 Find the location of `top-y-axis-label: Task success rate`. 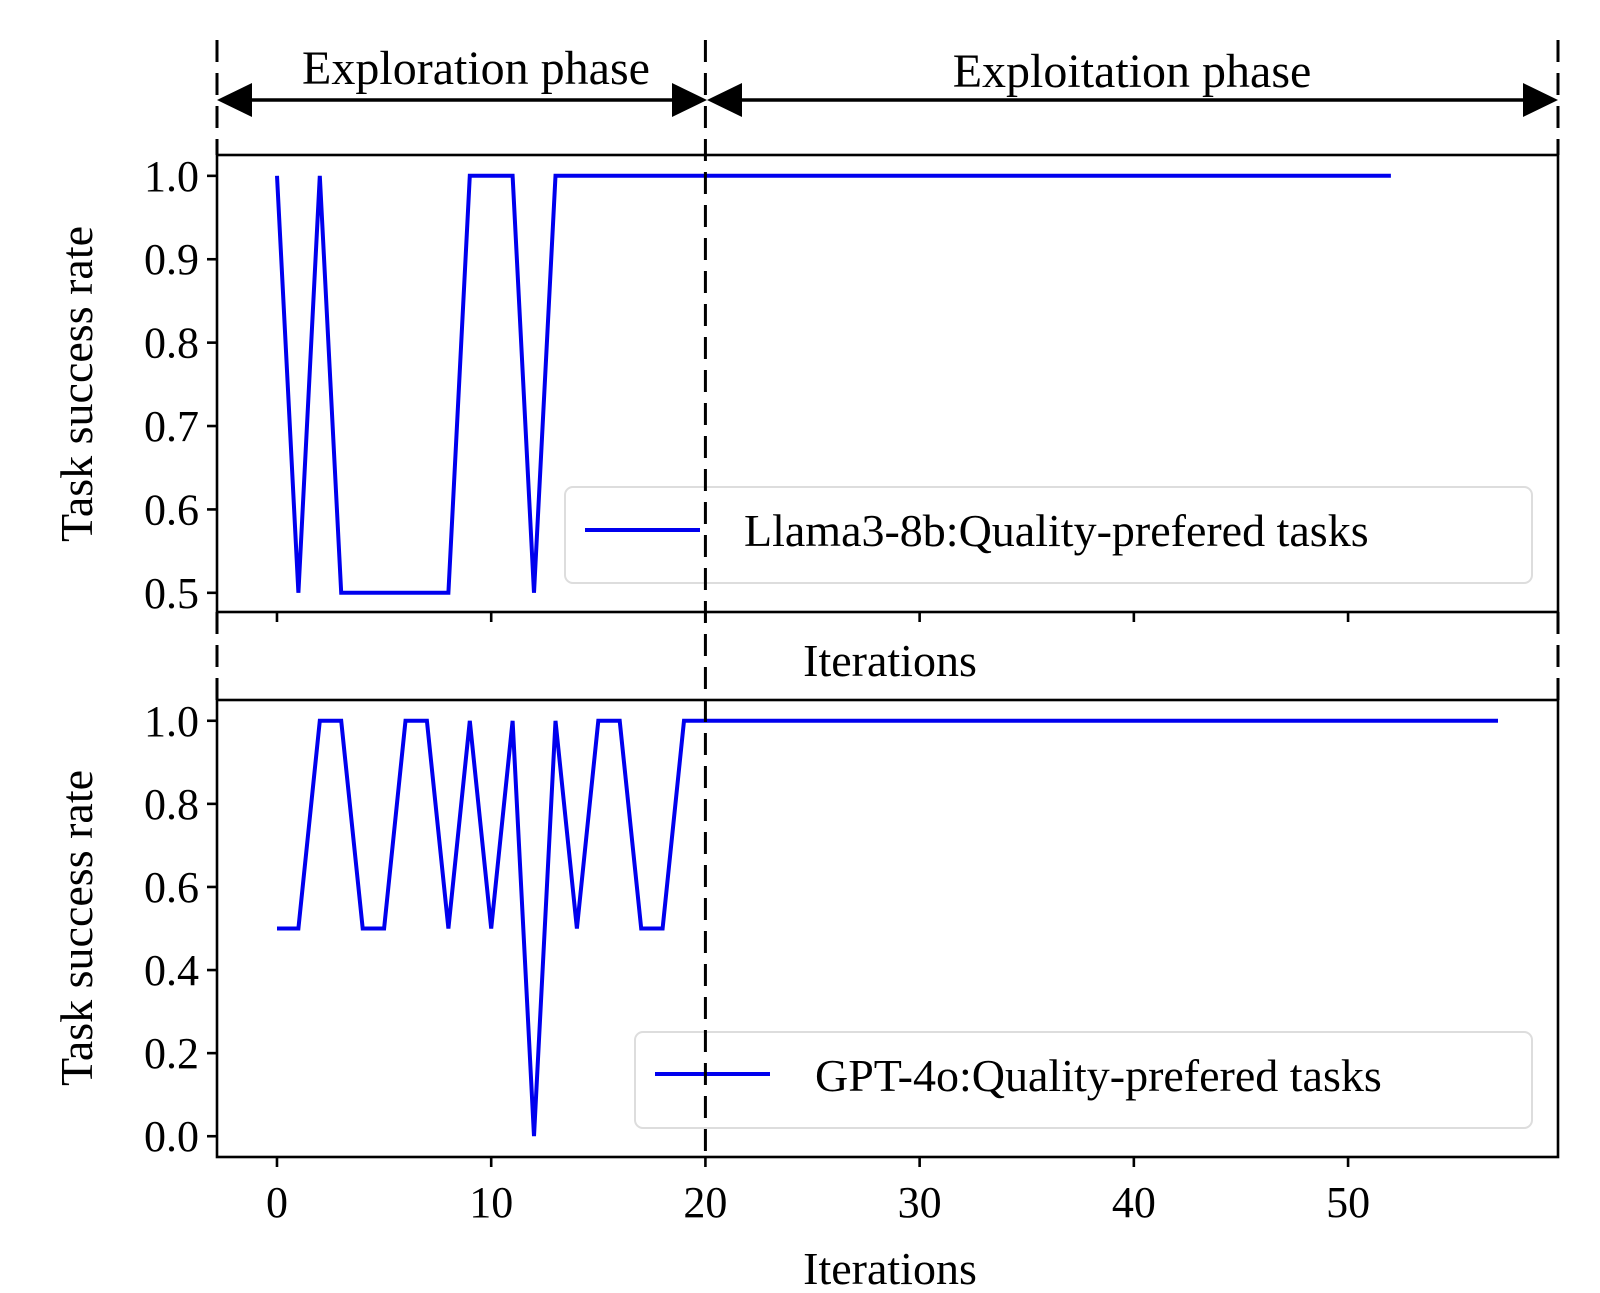

top-y-axis-label: Task success rate is located at coordinates (76, 384).